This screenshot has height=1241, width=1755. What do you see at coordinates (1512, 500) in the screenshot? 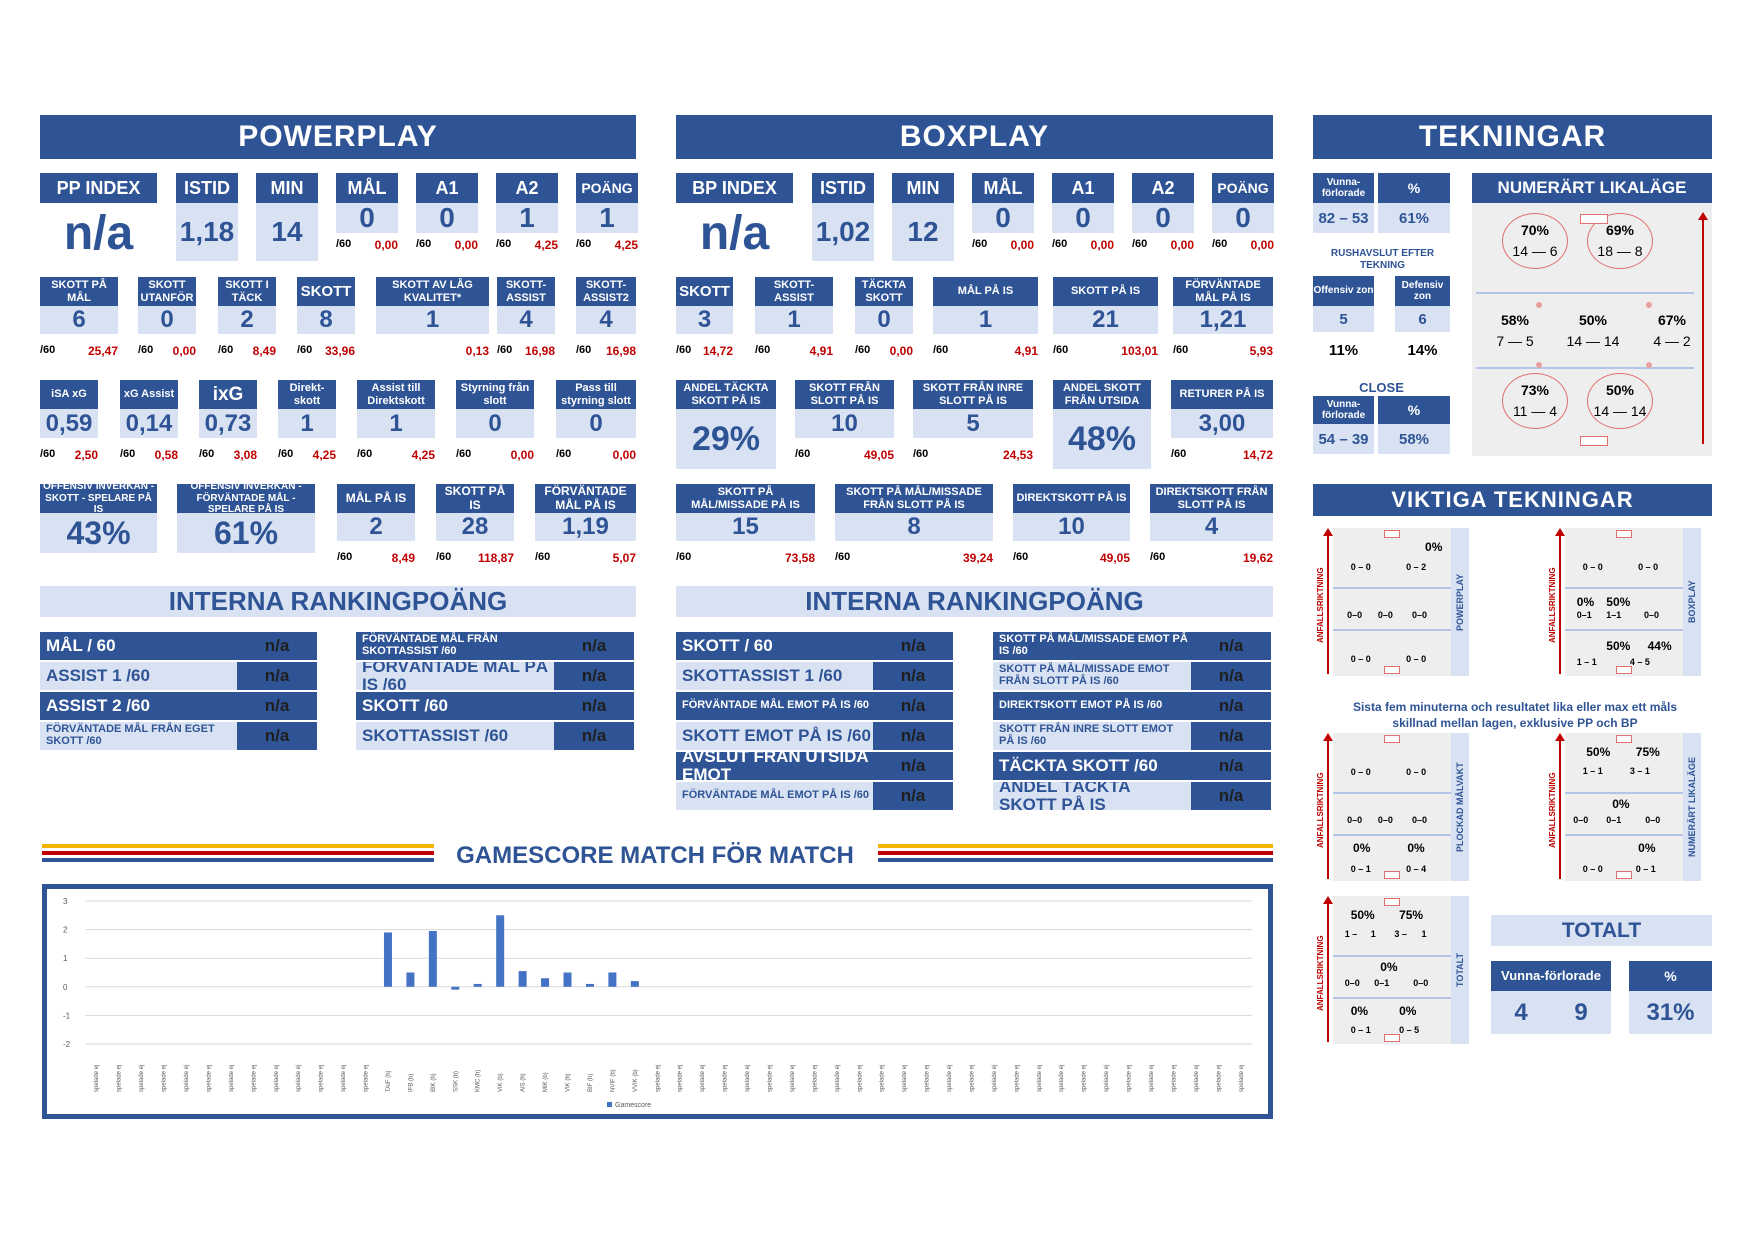
I see `viktiga-header: VIKTIGA TEKNINGAR` at bounding box center [1512, 500].